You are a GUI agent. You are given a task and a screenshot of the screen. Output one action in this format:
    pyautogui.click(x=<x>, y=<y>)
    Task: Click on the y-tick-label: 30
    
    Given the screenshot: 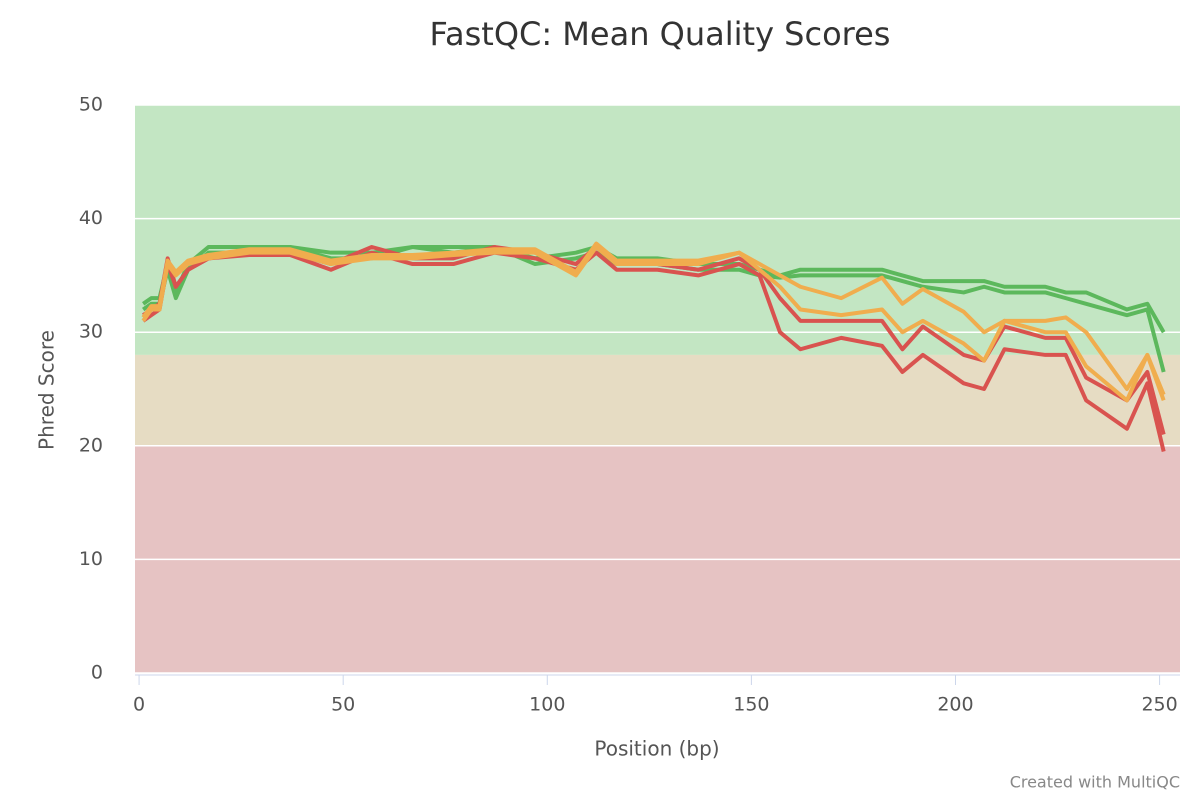 What is the action you would take?
    pyautogui.click(x=91, y=332)
    